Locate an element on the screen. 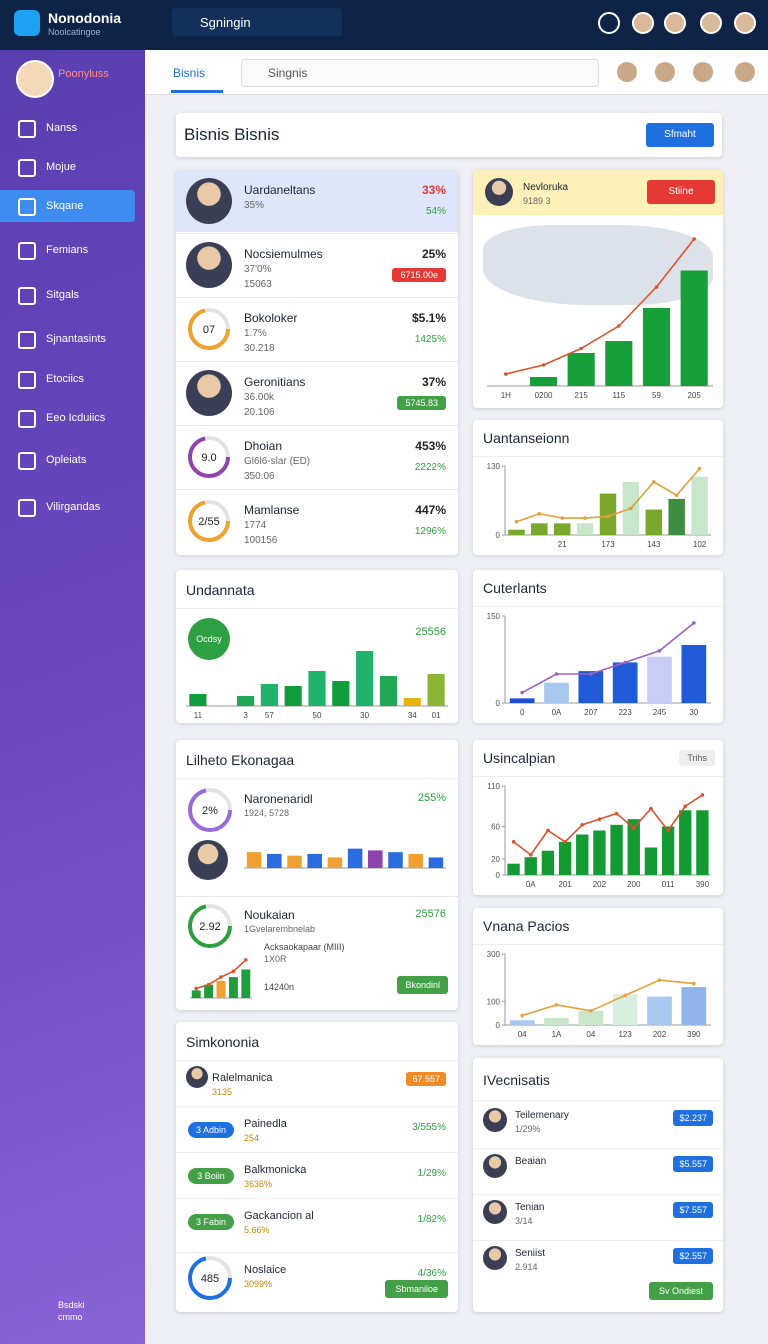 This screenshot has width=768, height=1344. row-name: Naronenaridl is located at coordinates (278, 799).